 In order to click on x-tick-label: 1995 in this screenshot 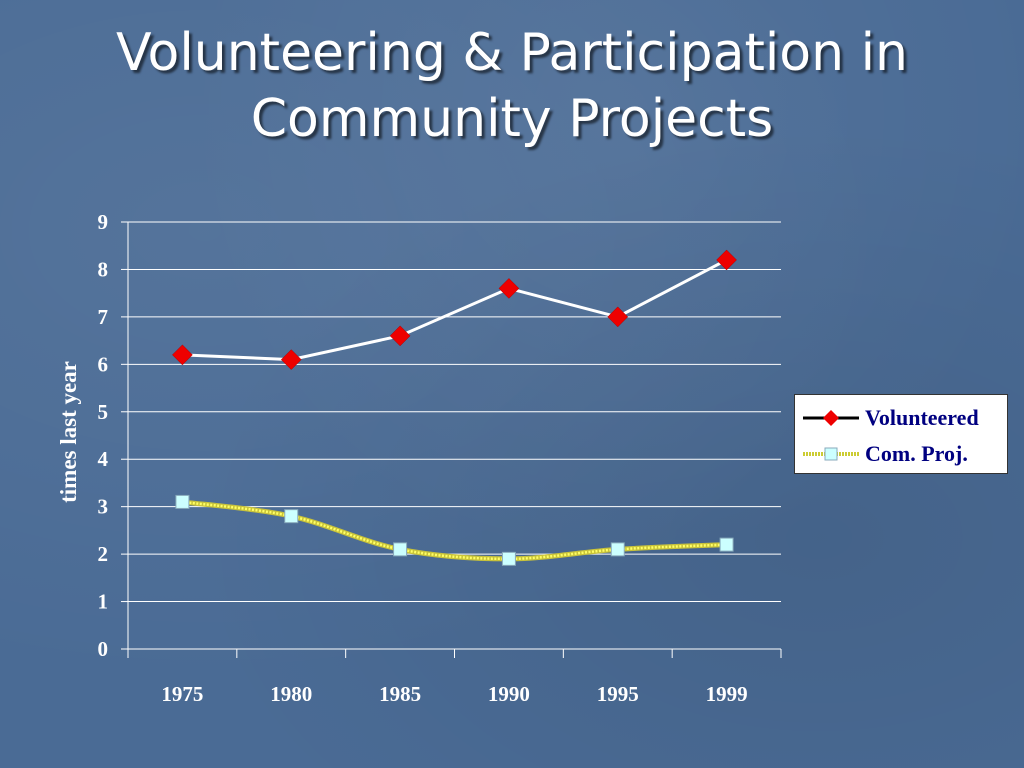, I will do `click(618, 694)`.